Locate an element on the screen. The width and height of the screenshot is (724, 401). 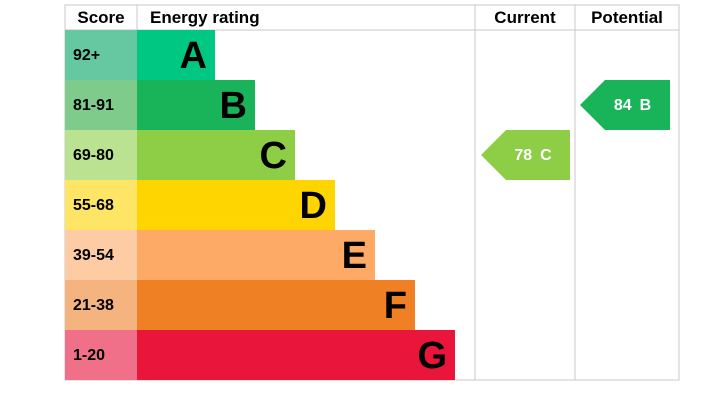
potential-rating: B is located at coordinates (646, 105).